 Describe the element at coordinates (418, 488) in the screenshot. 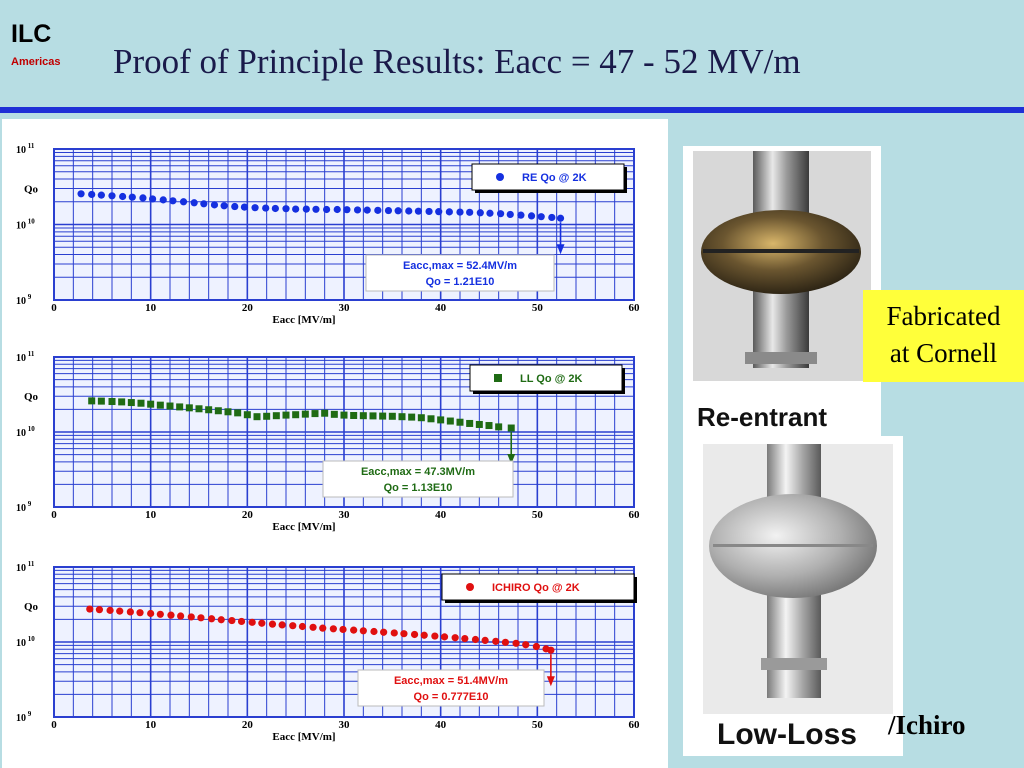

I see `annotation-line-2: Qo = 1.13E10` at that location.